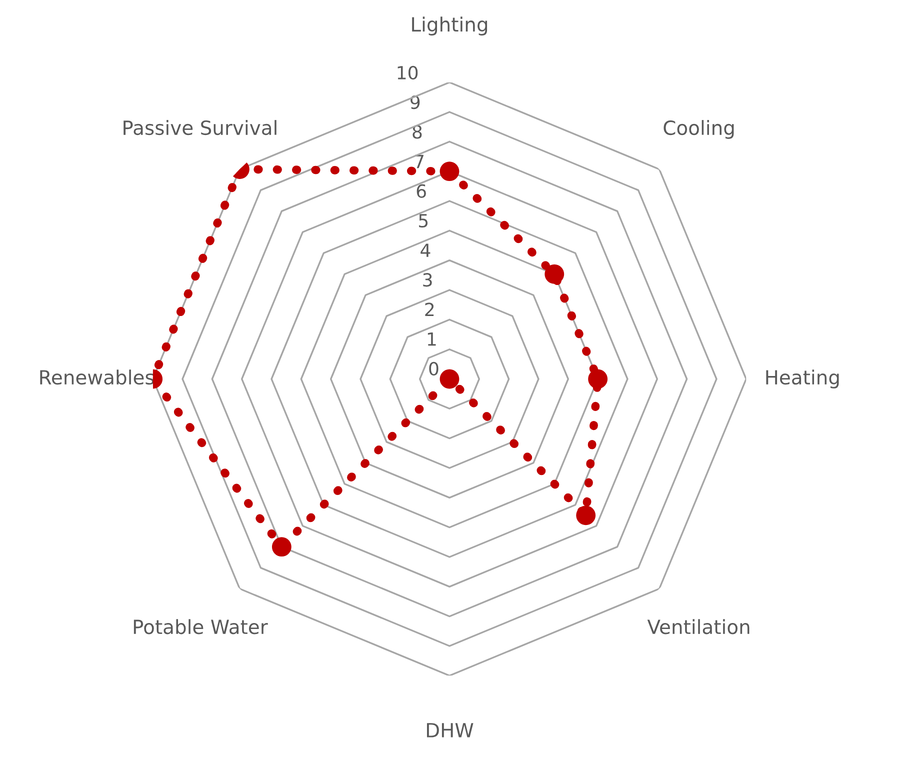 The height and width of the screenshot is (758, 899). Describe the element at coordinates (698, 626) in the screenshot. I see `spoke-label: Ventilation` at that location.